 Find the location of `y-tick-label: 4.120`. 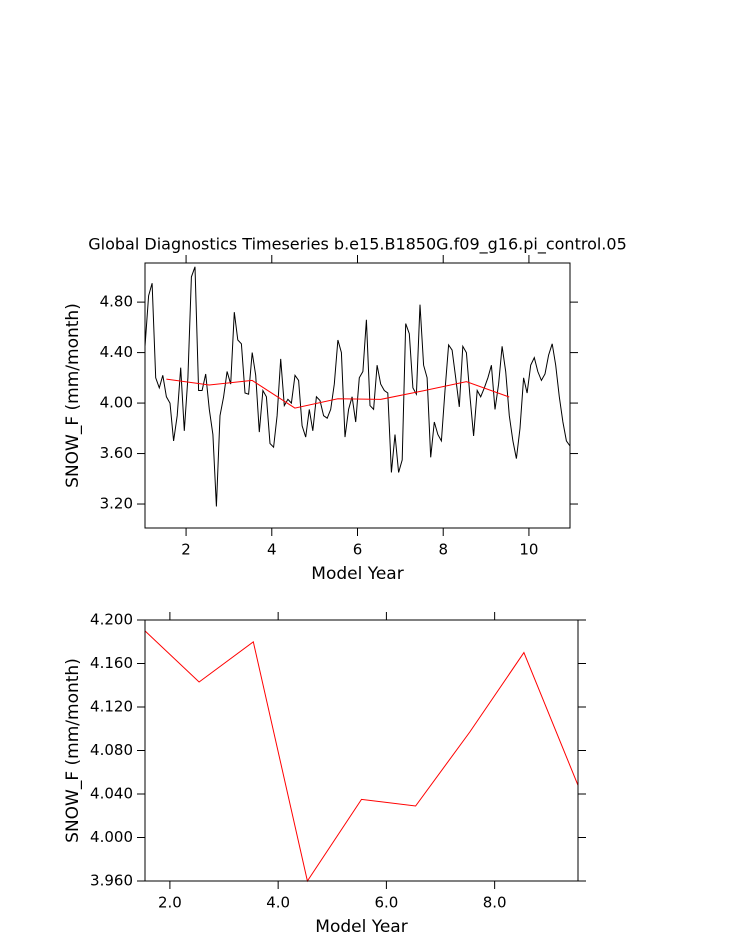

y-tick-label: 4.120 is located at coordinates (111, 707).